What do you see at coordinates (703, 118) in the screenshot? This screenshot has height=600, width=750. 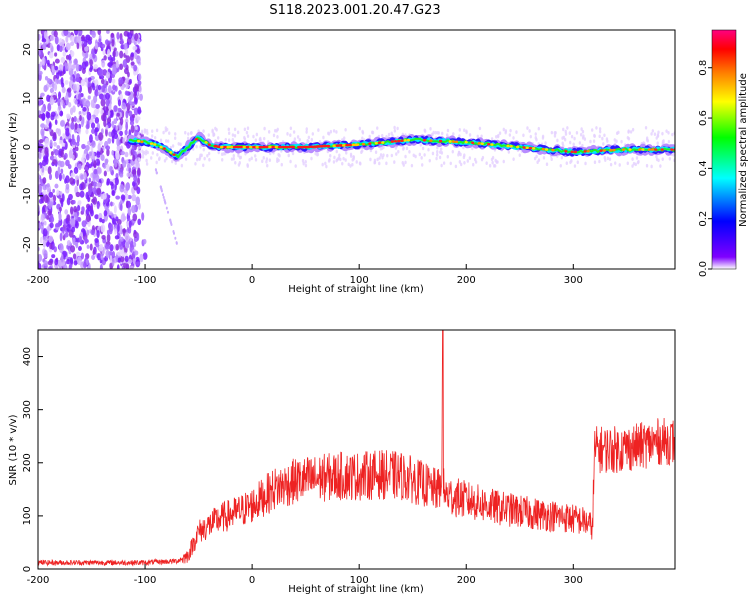 I see `colorbar-tick-label: 0.6` at bounding box center [703, 118].